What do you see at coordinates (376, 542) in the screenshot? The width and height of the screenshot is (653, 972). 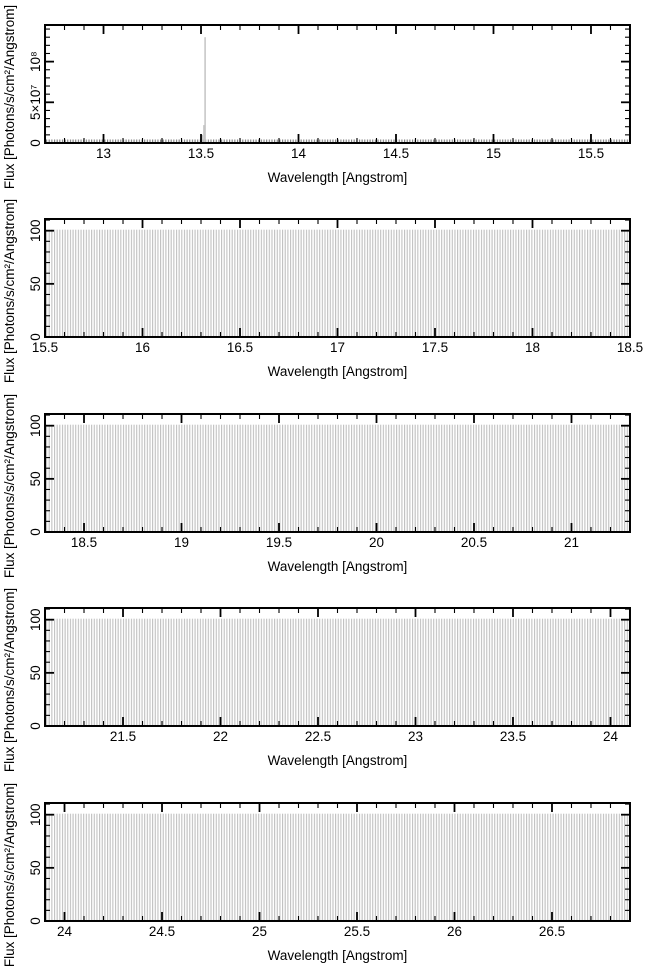 I see `x-tick-label: 20` at bounding box center [376, 542].